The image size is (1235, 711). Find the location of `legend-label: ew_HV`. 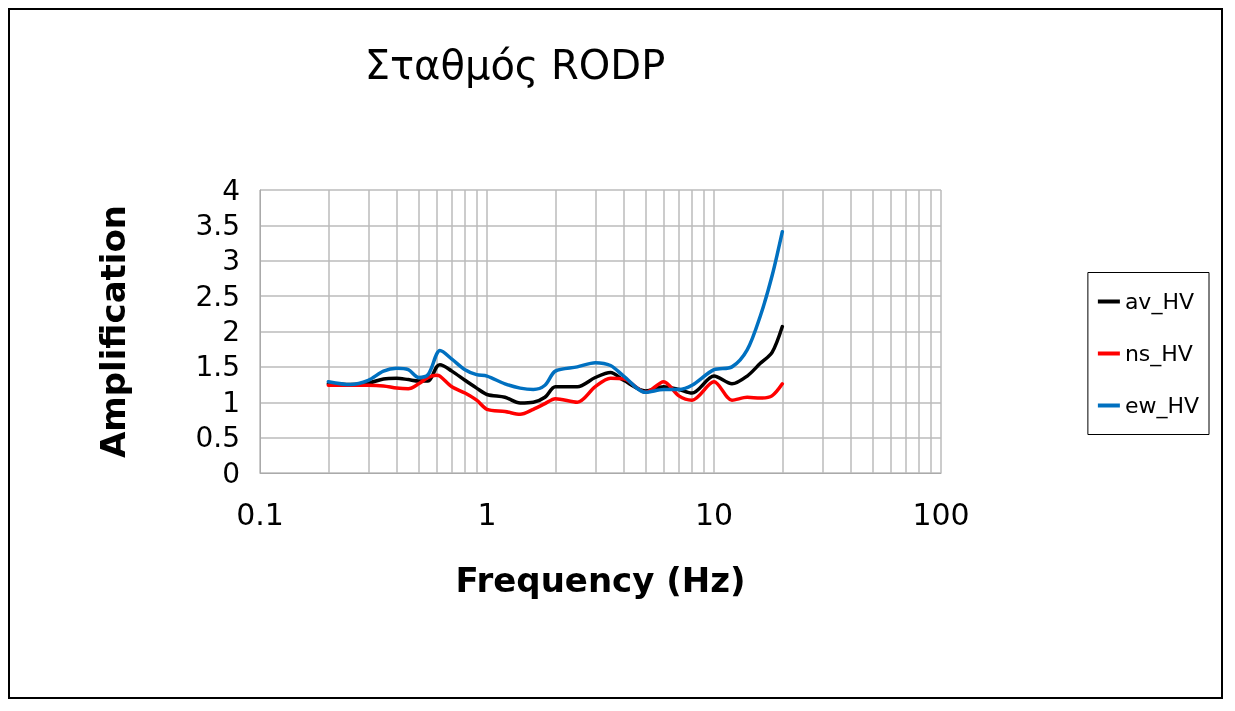

legend-label: ew_HV is located at coordinates (1161, 406).